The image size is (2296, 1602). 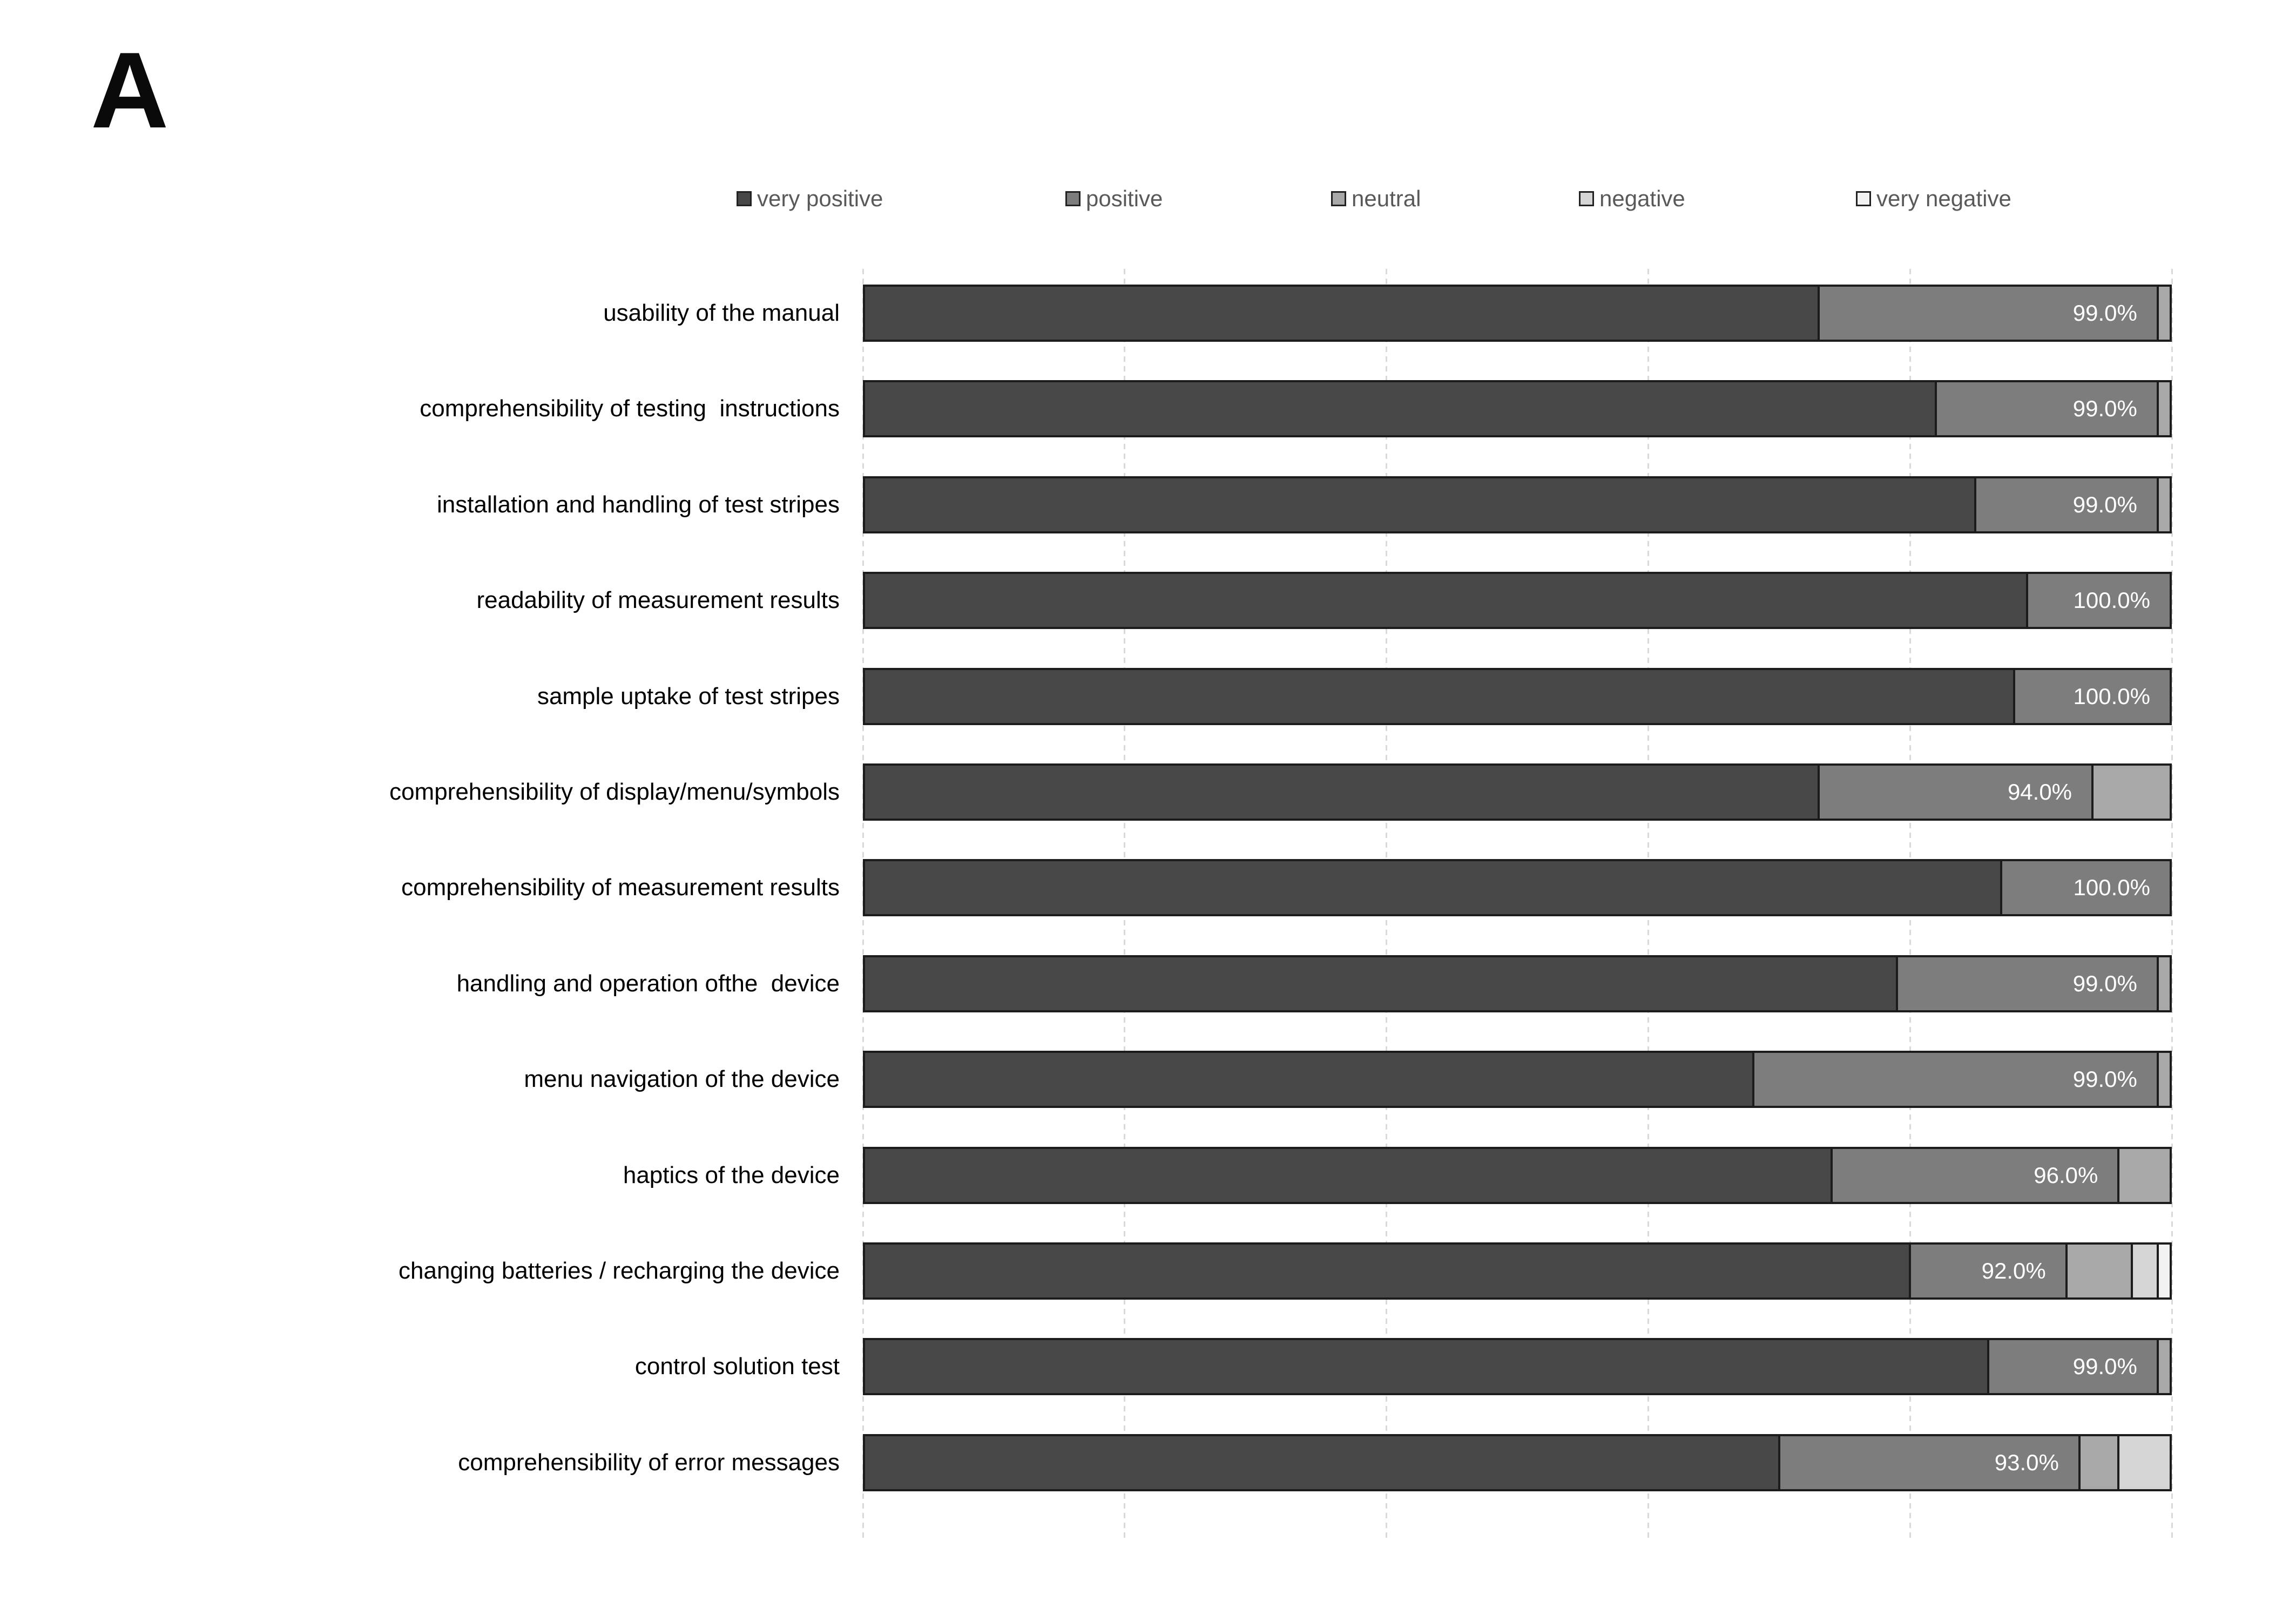 I want to click on category-label: haptics of the device, so click(x=732, y=1174).